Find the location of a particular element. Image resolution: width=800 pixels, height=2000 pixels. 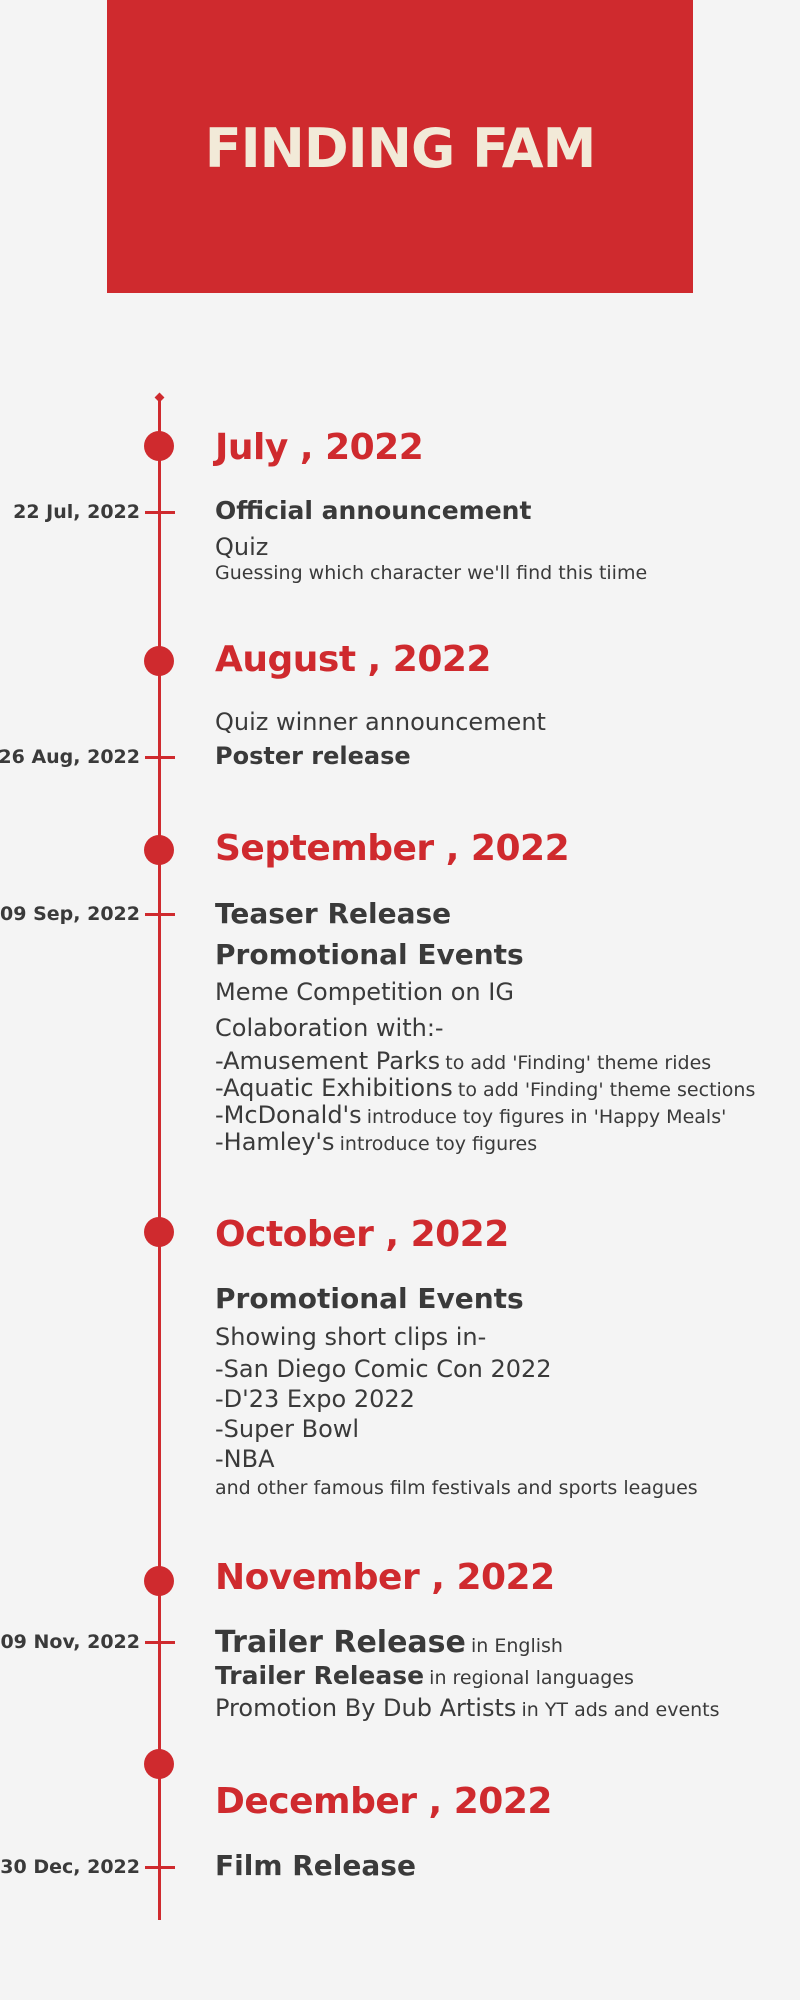

dub-artists-desc: in YT ads and events is located at coordinates (620, 1710).